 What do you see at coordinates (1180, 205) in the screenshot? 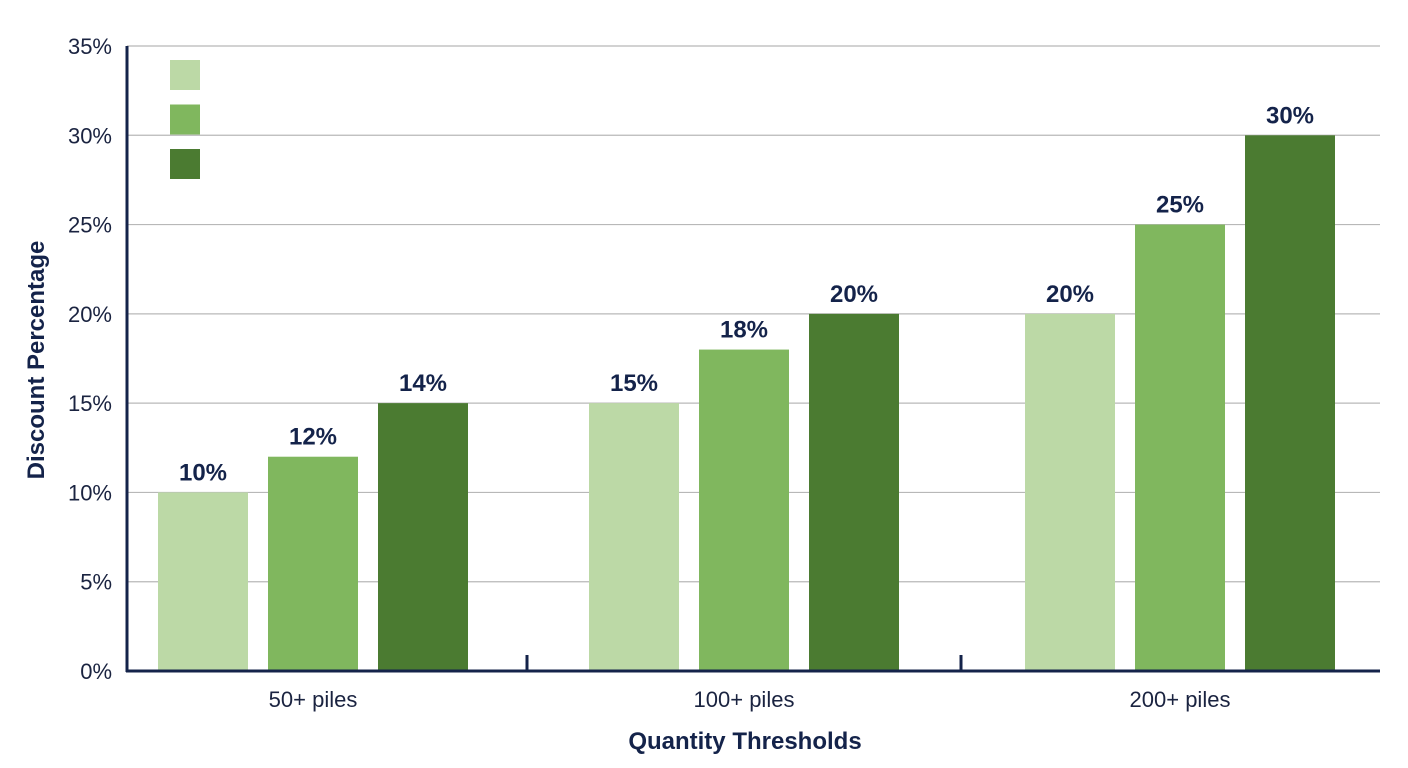
I see `data-label: 25%` at bounding box center [1180, 205].